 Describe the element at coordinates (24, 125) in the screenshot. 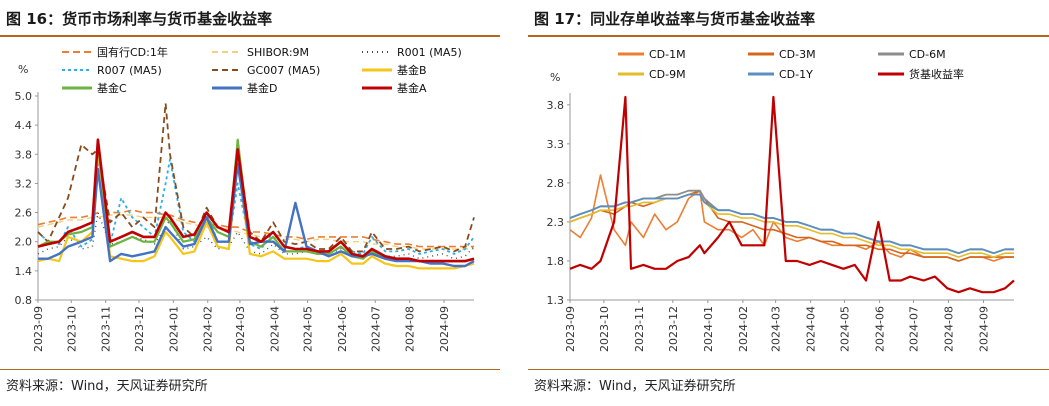

I see `y-tick-label: 4.4` at that location.